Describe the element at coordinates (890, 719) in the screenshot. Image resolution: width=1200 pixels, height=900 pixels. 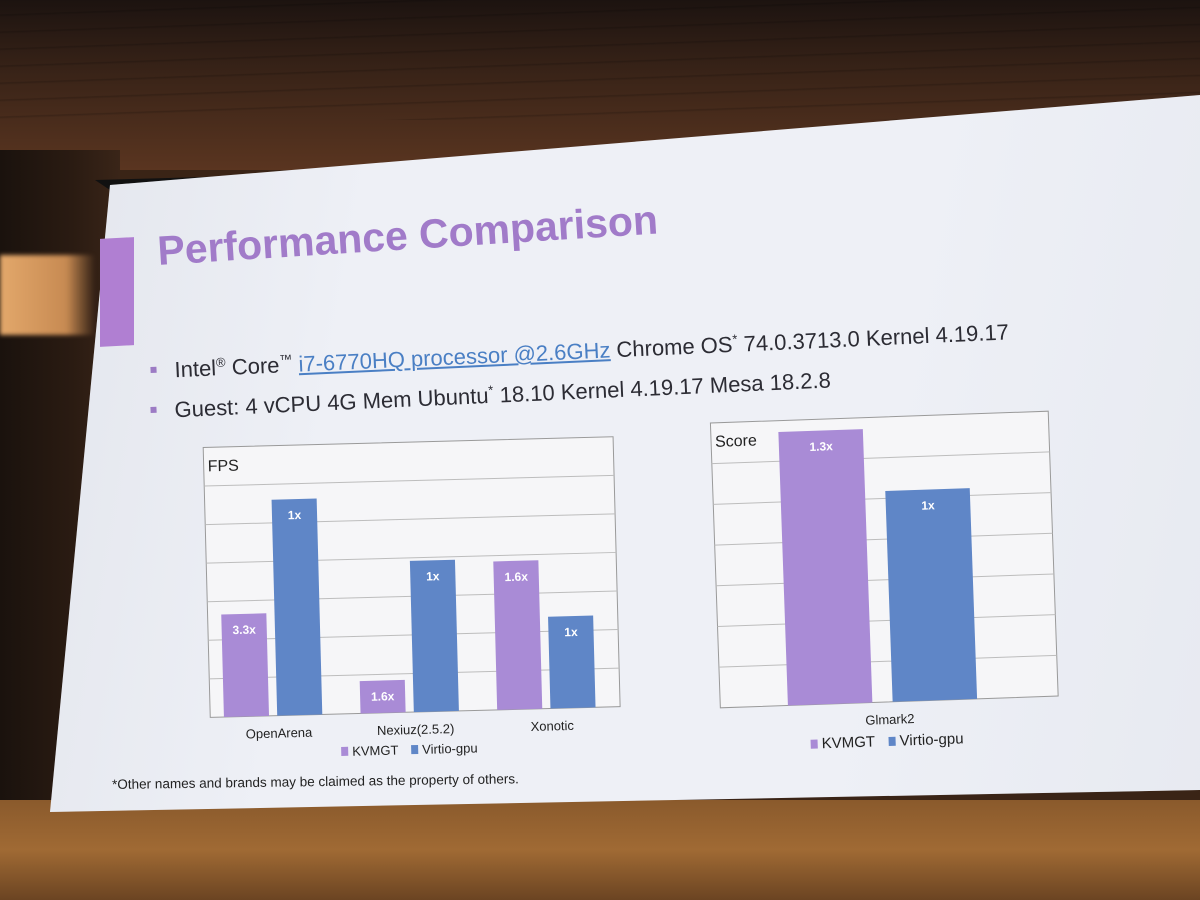
I see `category-label: Glmark2` at that location.